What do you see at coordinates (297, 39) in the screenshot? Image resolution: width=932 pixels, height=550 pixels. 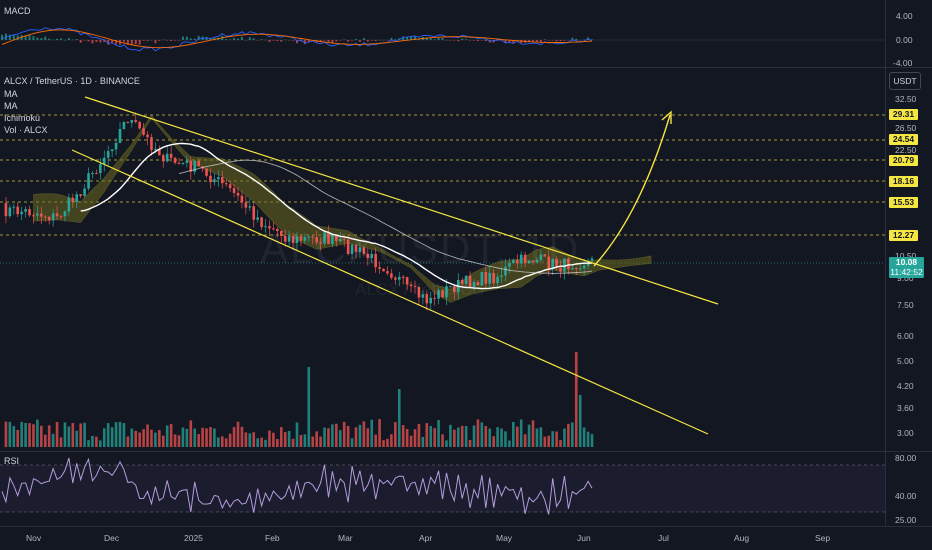 I see `macd-line` at bounding box center [297, 39].